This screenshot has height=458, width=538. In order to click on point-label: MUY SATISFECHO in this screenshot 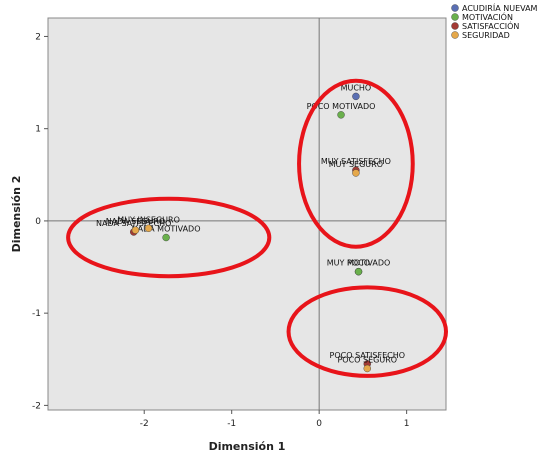, I will do `click(356, 161)`.